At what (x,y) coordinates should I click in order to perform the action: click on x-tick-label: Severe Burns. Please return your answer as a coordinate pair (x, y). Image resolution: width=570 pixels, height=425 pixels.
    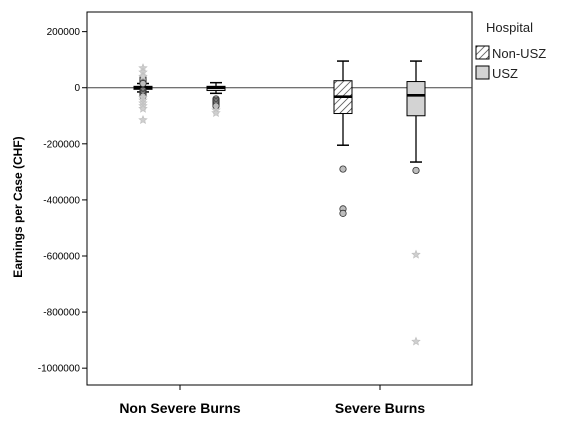
    Looking at the image, I should click on (380, 408).